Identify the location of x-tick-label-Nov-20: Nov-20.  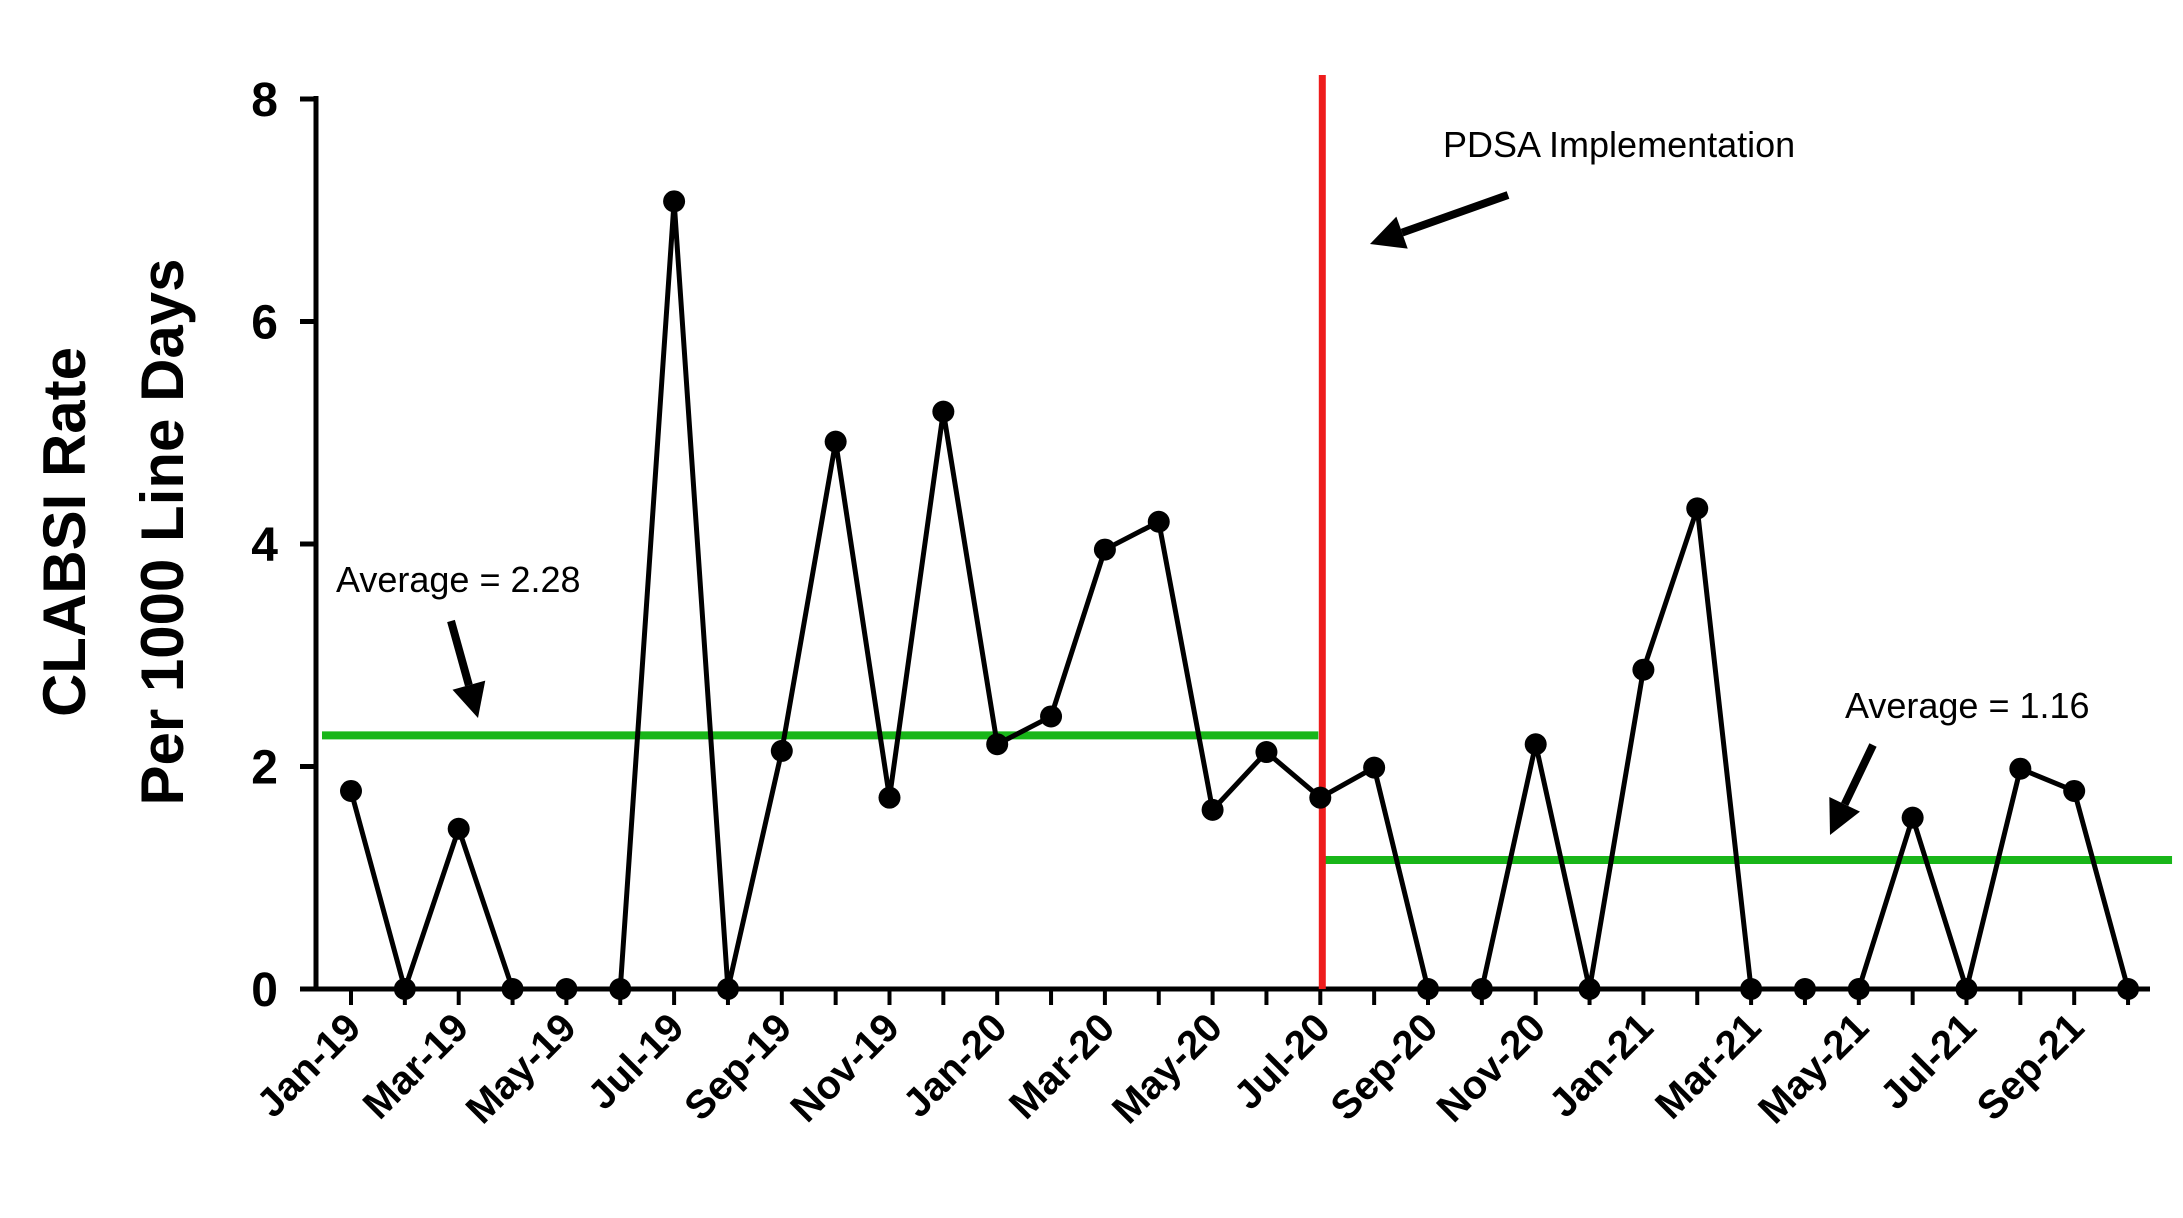
(1491, 1067).